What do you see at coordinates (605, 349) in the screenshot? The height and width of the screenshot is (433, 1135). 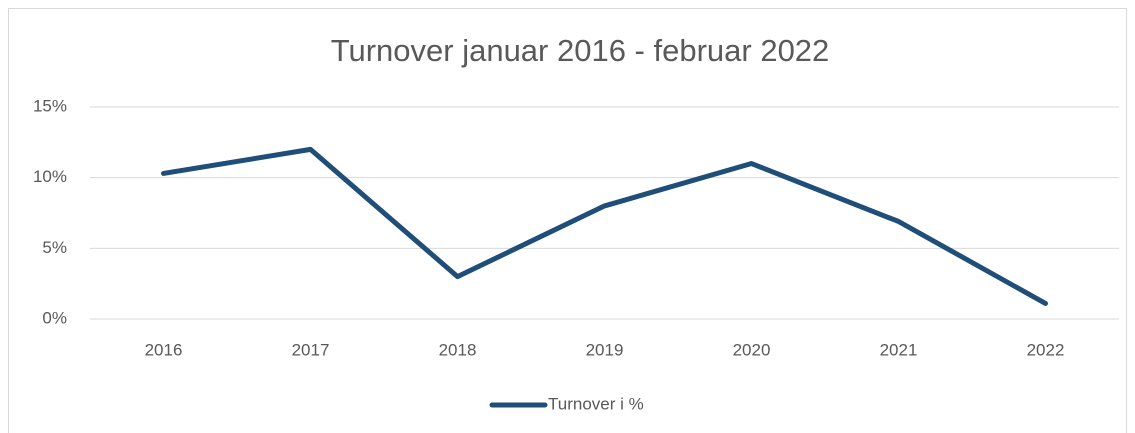 I see `x-tick-label: 2019` at bounding box center [605, 349].